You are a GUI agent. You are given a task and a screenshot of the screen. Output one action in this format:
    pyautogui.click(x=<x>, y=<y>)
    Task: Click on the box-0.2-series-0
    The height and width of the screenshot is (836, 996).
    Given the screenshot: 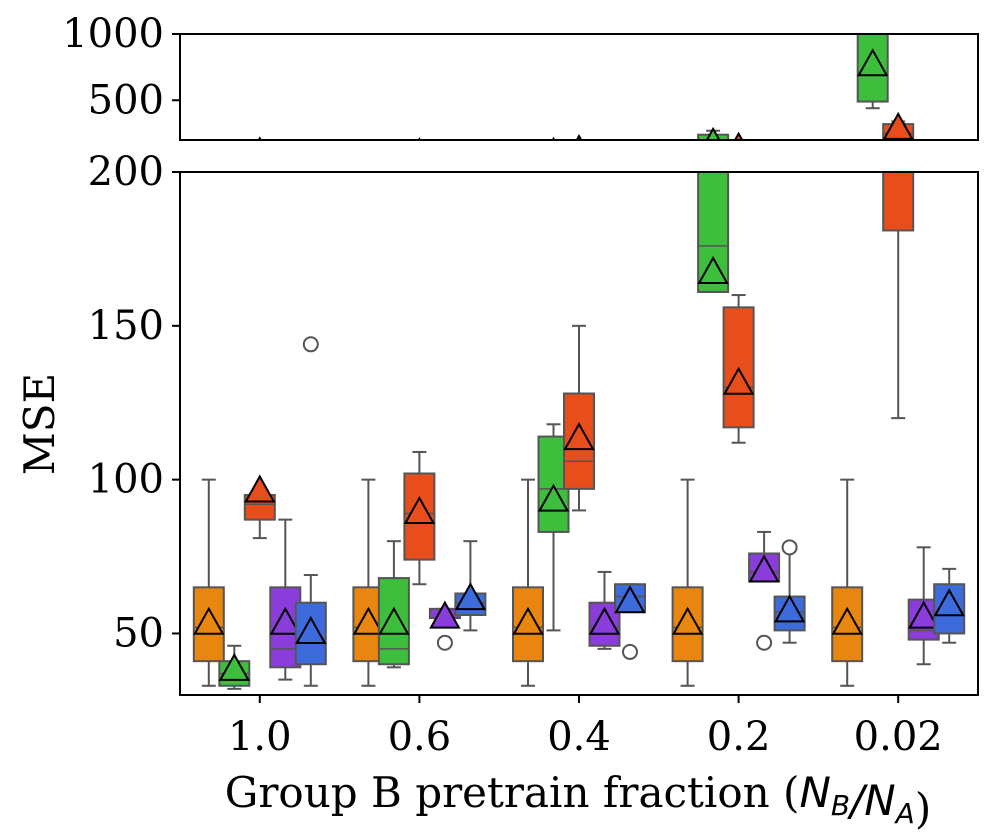 What is the action you would take?
    pyautogui.click(x=687, y=582)
    